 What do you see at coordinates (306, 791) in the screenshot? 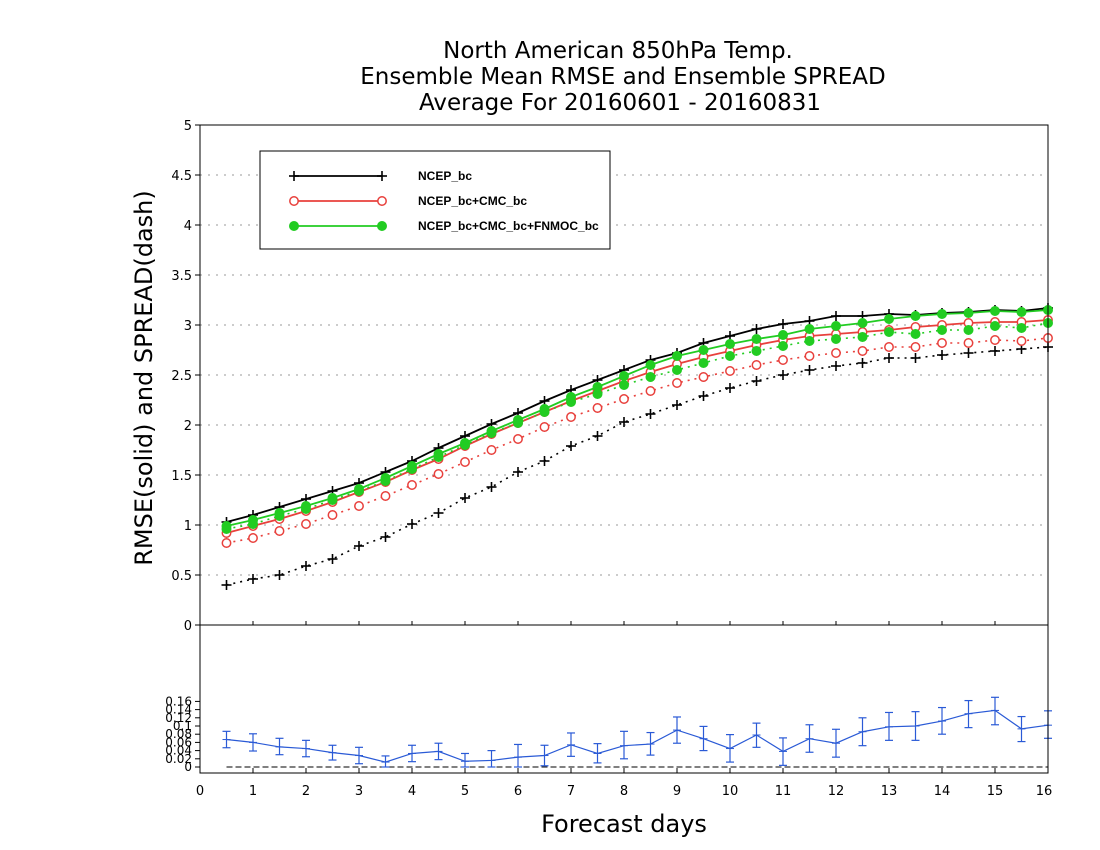
I see `x-tick-label: 2` at bounding box center [306, 791].